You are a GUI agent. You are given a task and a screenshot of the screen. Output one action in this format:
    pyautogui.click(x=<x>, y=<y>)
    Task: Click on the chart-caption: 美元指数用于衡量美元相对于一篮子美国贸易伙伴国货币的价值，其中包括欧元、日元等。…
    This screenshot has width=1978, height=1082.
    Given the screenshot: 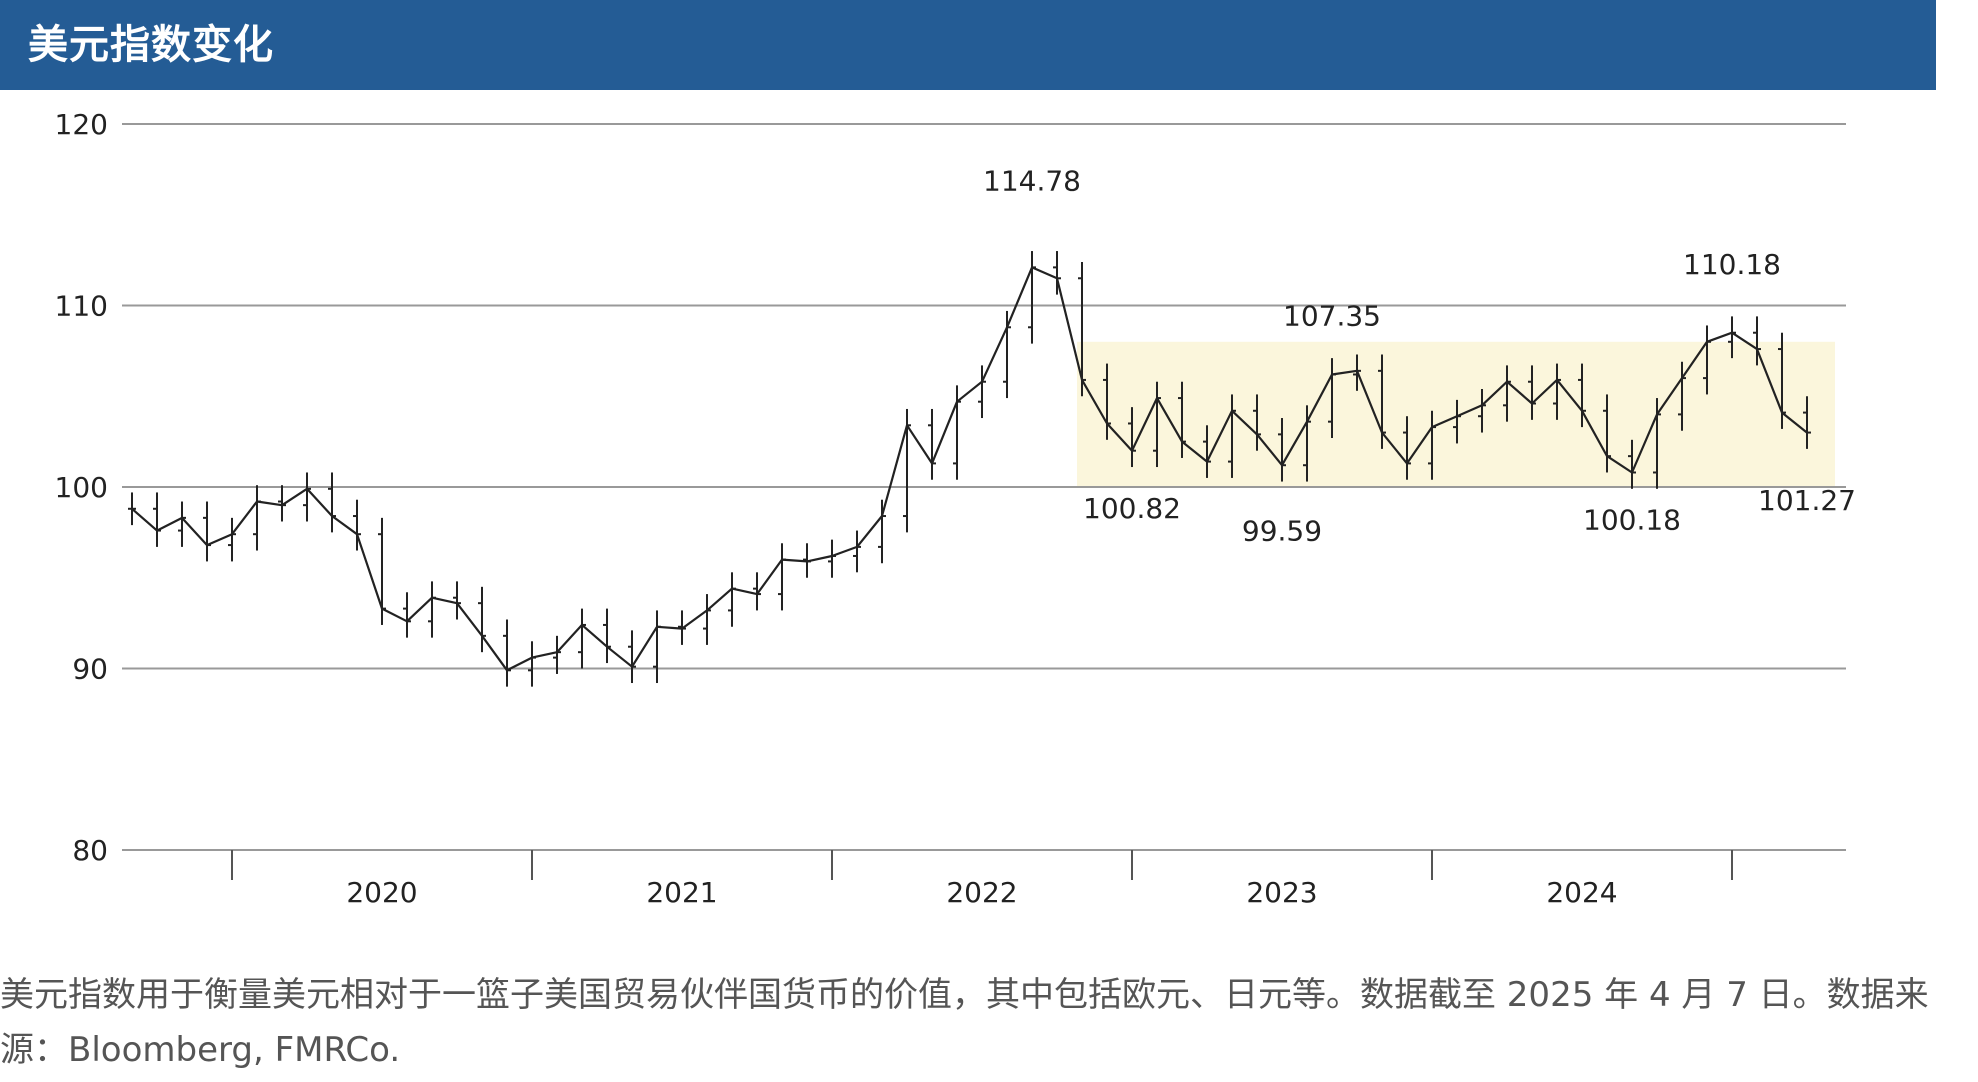 What is the action you would take?
    pyautogui.click(x=964, y=1022)
    